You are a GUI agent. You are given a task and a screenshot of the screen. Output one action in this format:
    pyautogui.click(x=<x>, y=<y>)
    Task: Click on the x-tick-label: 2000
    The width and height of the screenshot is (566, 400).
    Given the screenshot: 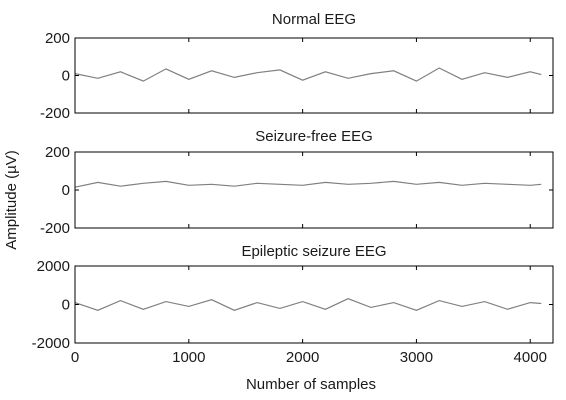 What is the action you would take?
    pyautogui.click(x=302, y=357)
    